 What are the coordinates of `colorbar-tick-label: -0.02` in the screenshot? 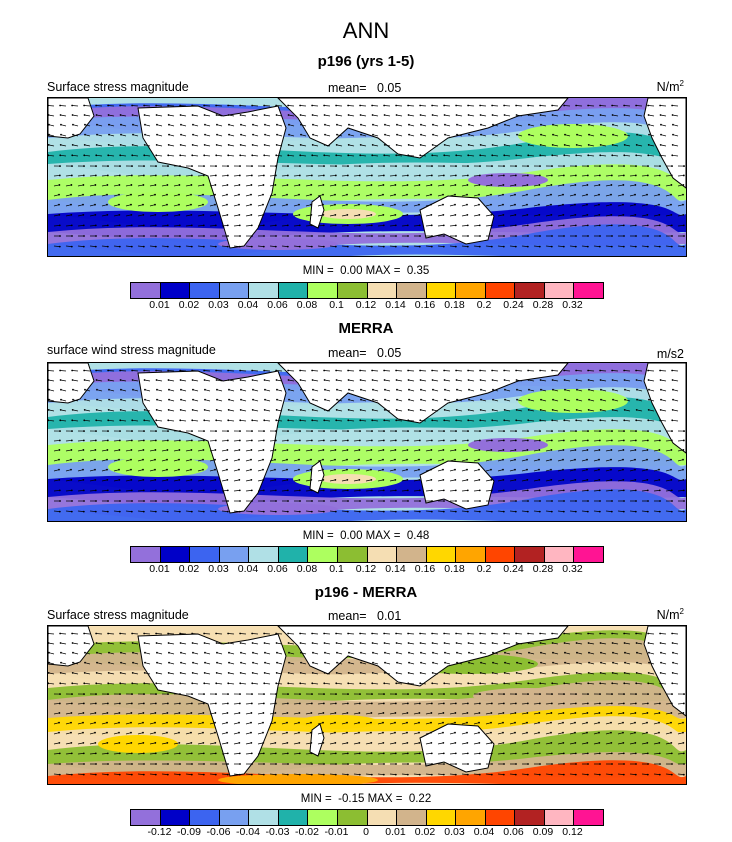 It's located at (307, 832).